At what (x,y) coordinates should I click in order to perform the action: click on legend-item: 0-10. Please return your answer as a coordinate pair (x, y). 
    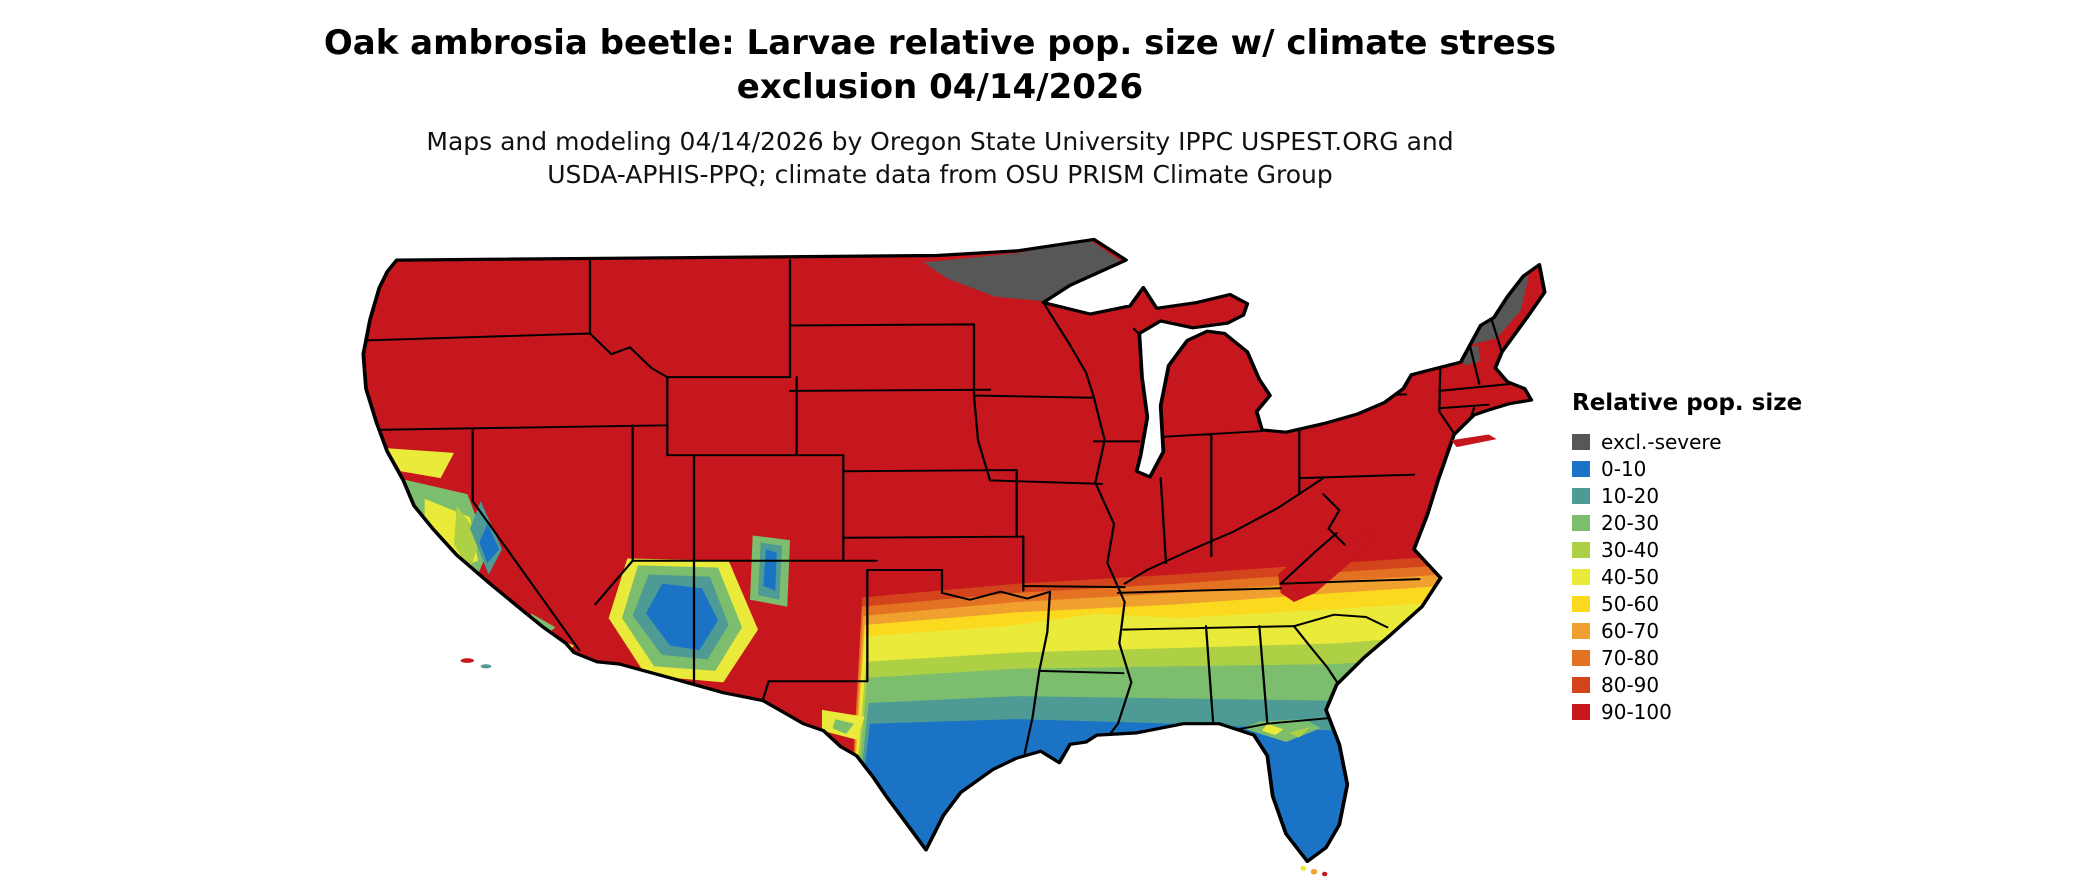
    Looking at the image, I should click on (1687, 468).